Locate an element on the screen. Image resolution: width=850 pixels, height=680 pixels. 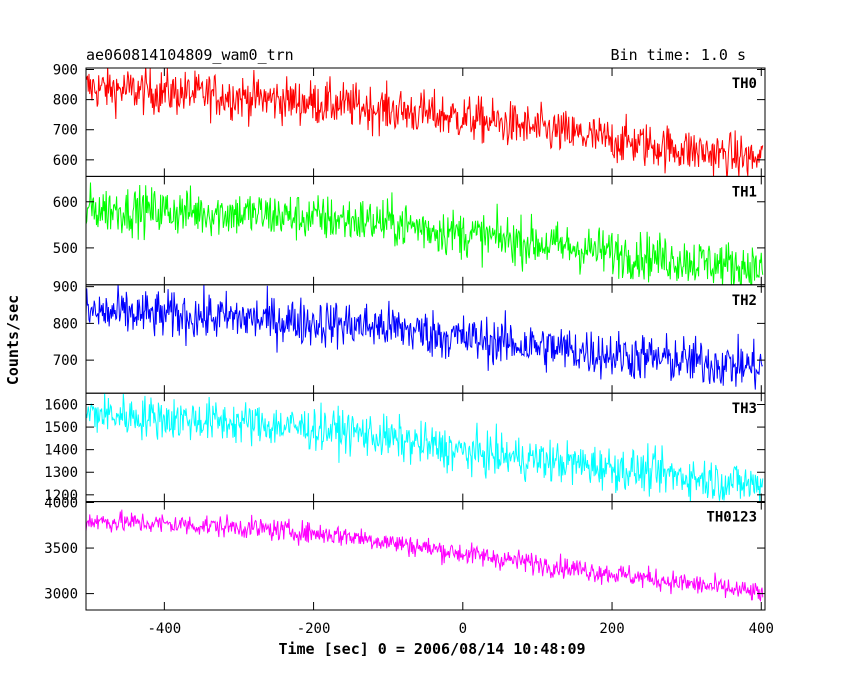
x-tick-label: 200 is located at coordinates (611, 629).